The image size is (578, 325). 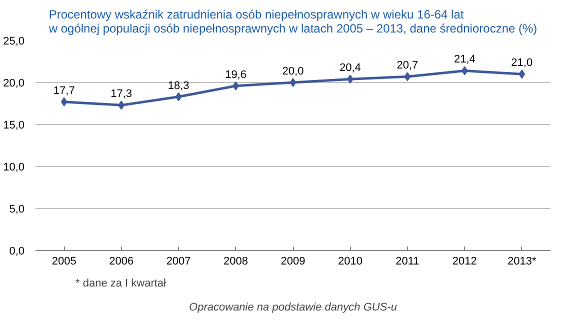 What do you see at coordinates (464, 262) in the screenshot?
I see `x-tick-label: 2012` at bounding box center [464, 262].